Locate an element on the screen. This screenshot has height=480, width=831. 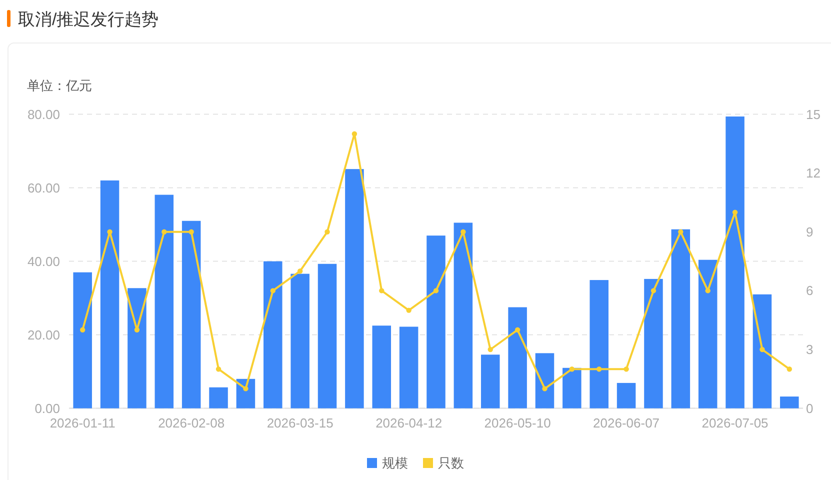
xtick: 2026-02-08 is located at coordinates (191, 422).